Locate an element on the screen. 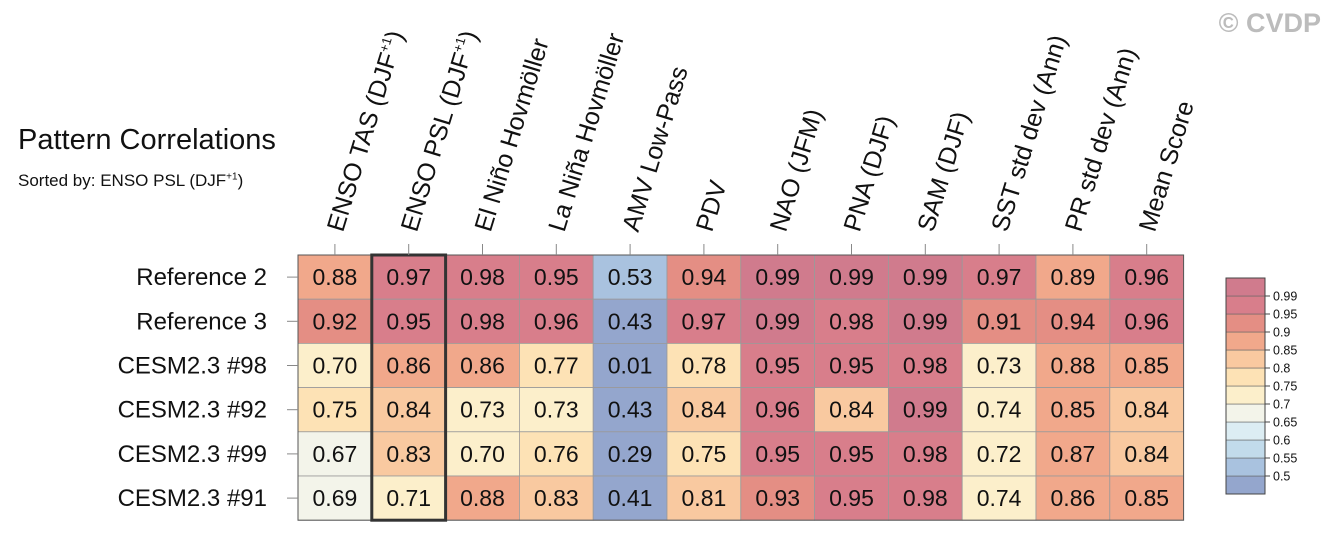 The width and height of the screenshot is (1329, 539). column-label: ENSO TAS (DJF+1) is located at coordinates (366, 130).